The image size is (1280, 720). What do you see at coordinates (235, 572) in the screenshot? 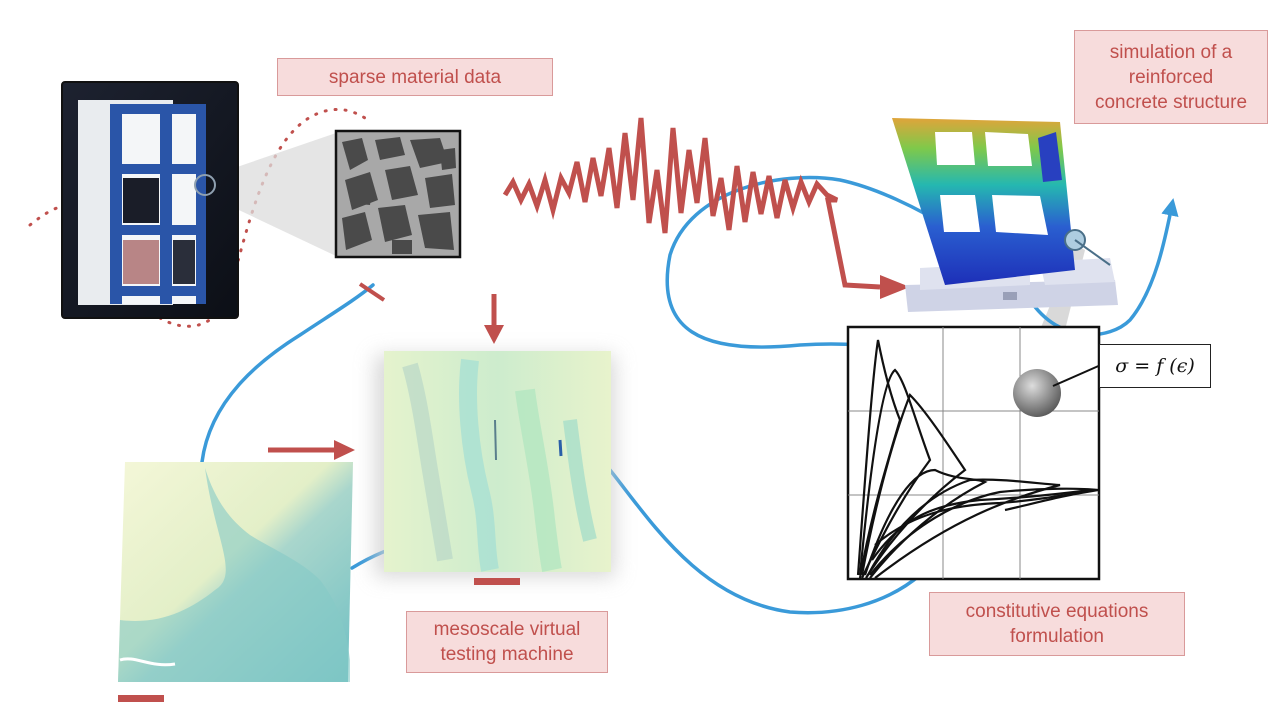
I see `mesoscale-simulation-back` at bounding box center [235, 572].